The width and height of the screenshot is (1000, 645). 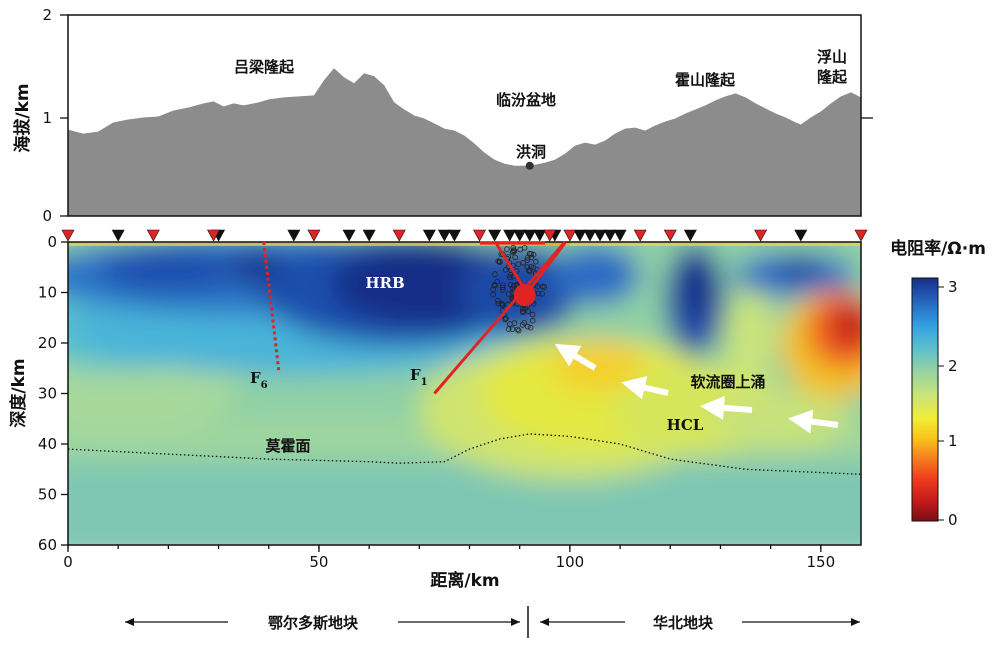 I want to click on label-f6: F6, so click(x=259, y=380).